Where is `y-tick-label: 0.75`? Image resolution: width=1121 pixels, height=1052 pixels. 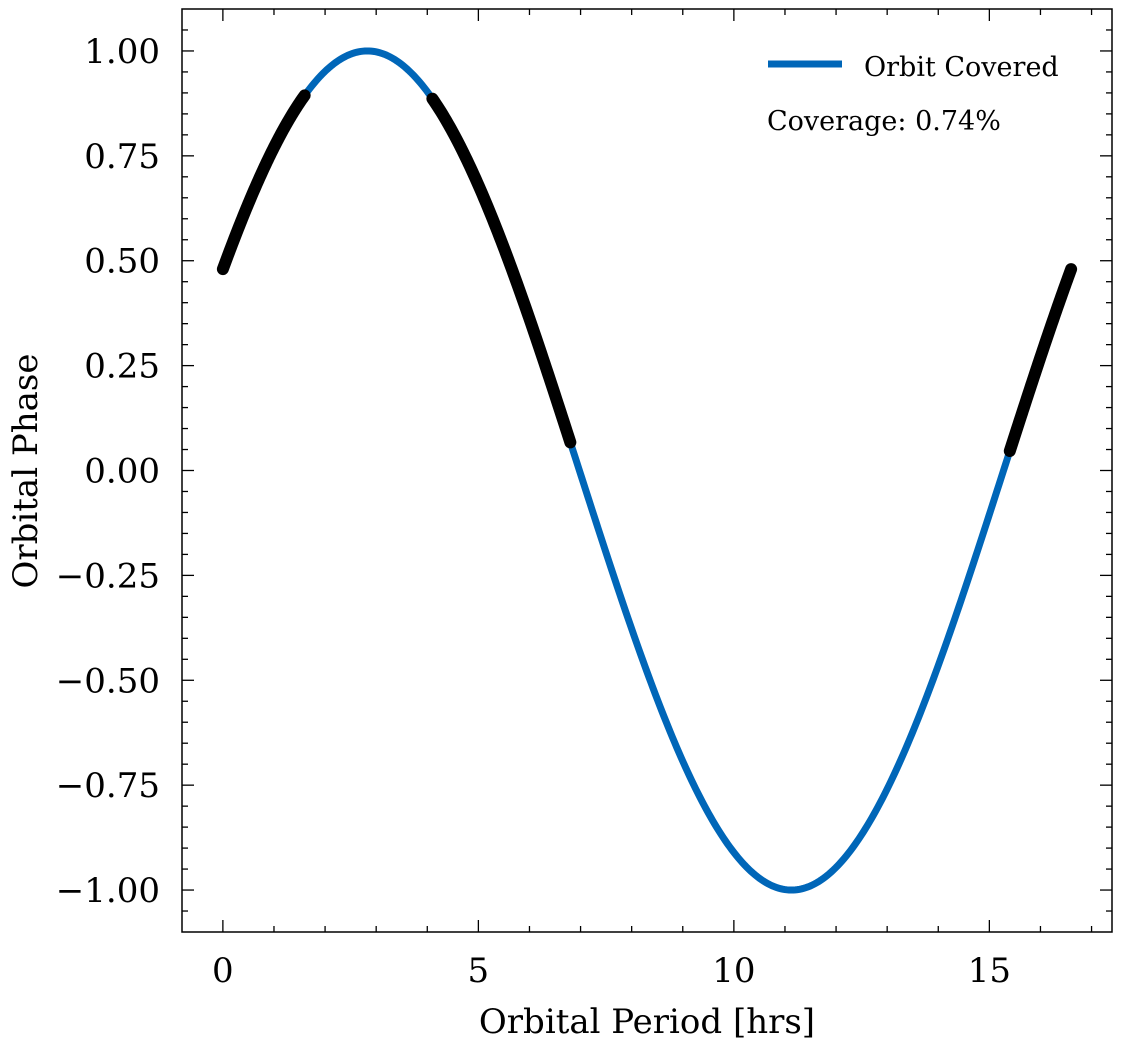 y-tick-label: 0.75 is located at coordinates (122, 157).